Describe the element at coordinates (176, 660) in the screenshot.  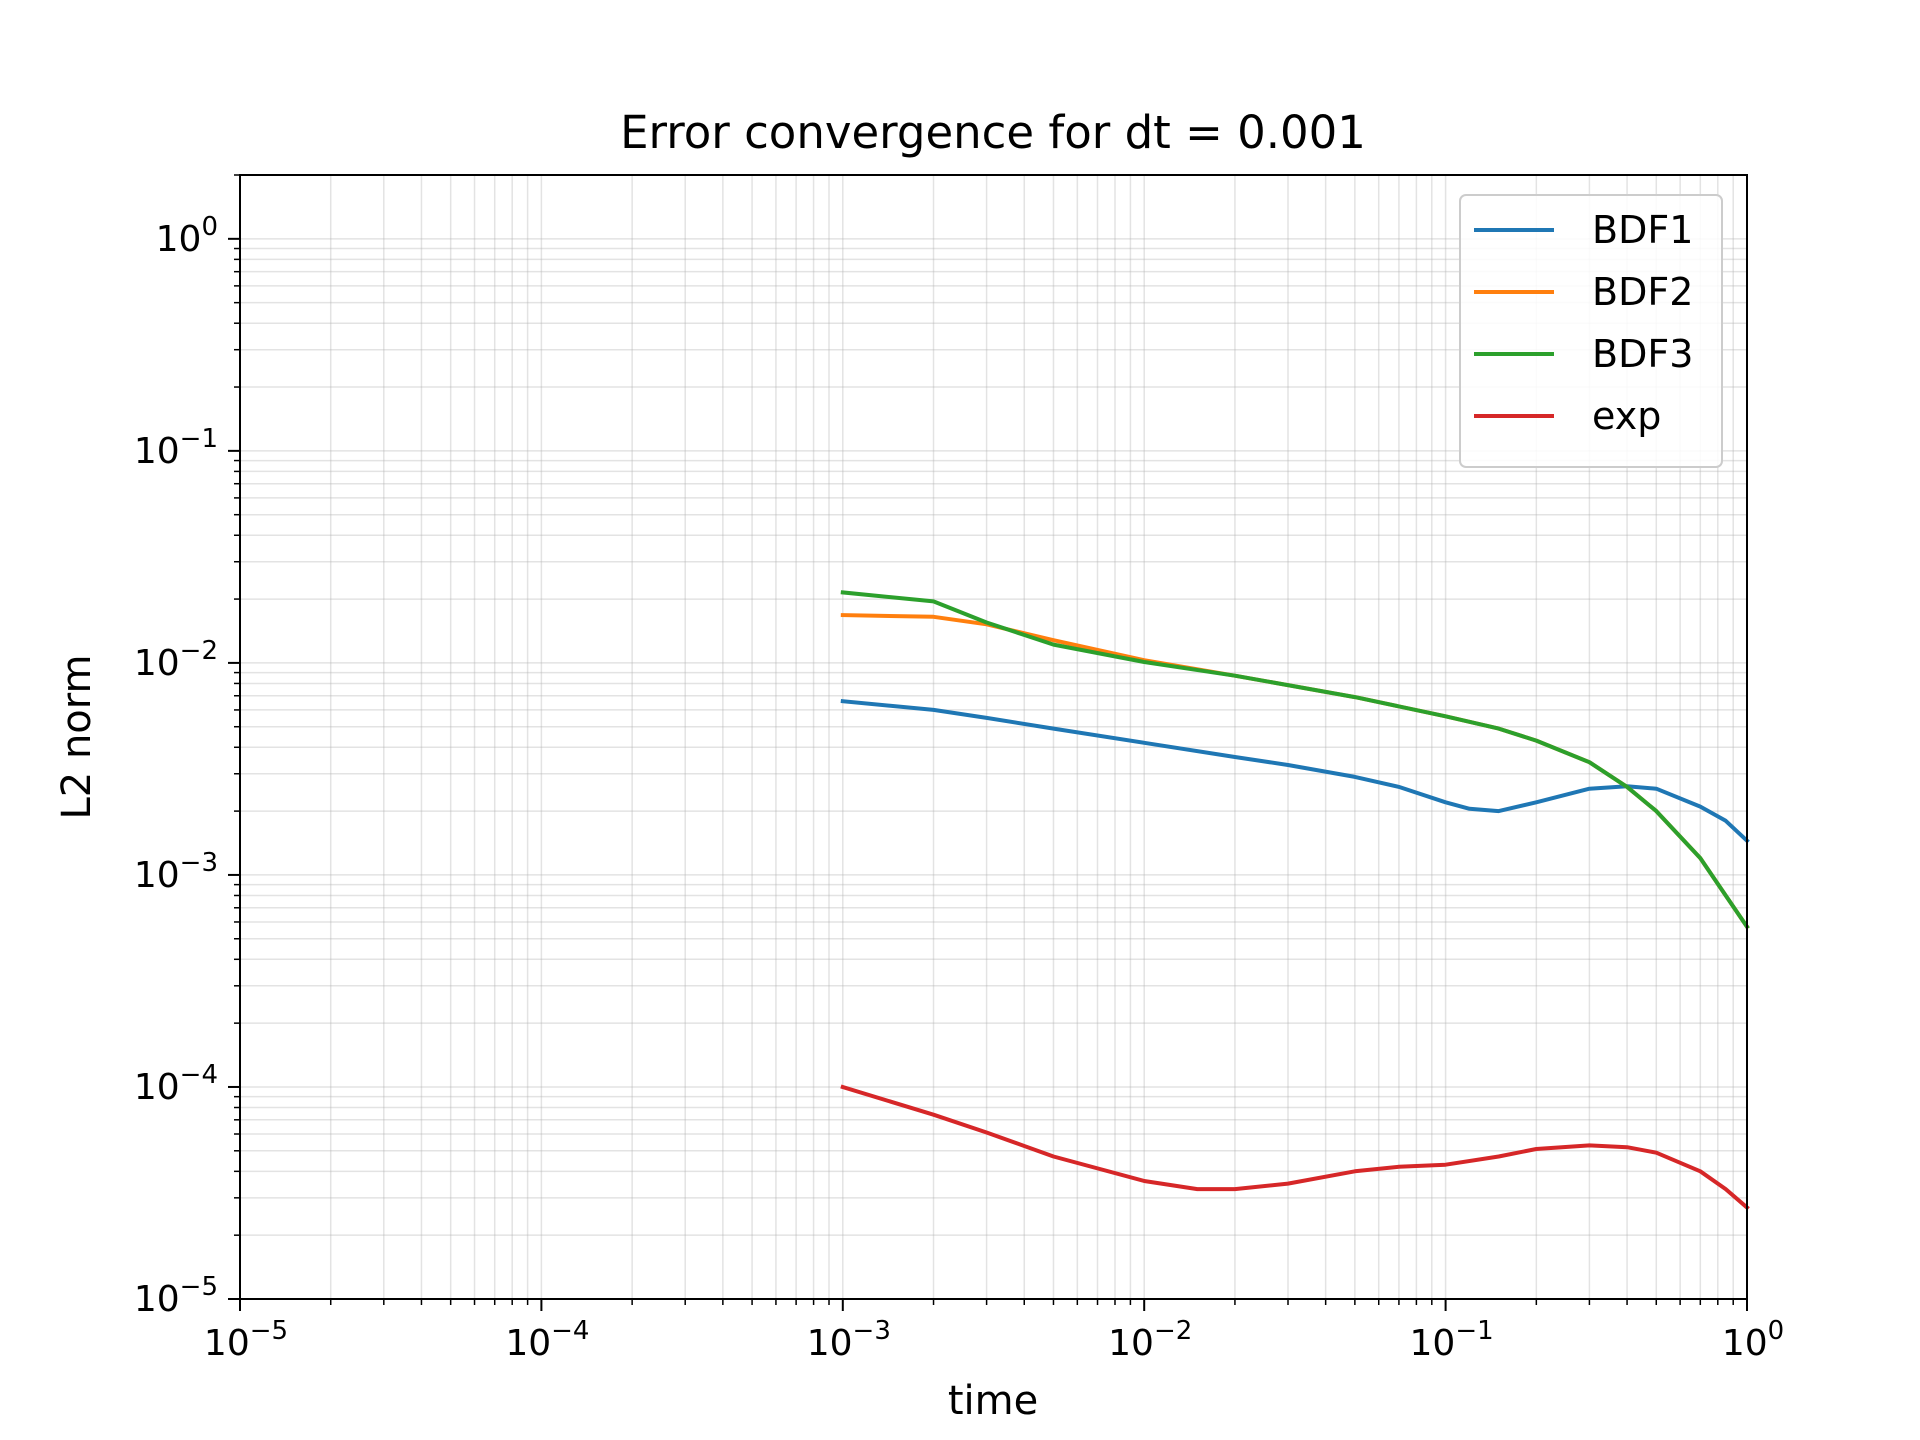
I see `y-tick-label: 10⁻²` at that location.